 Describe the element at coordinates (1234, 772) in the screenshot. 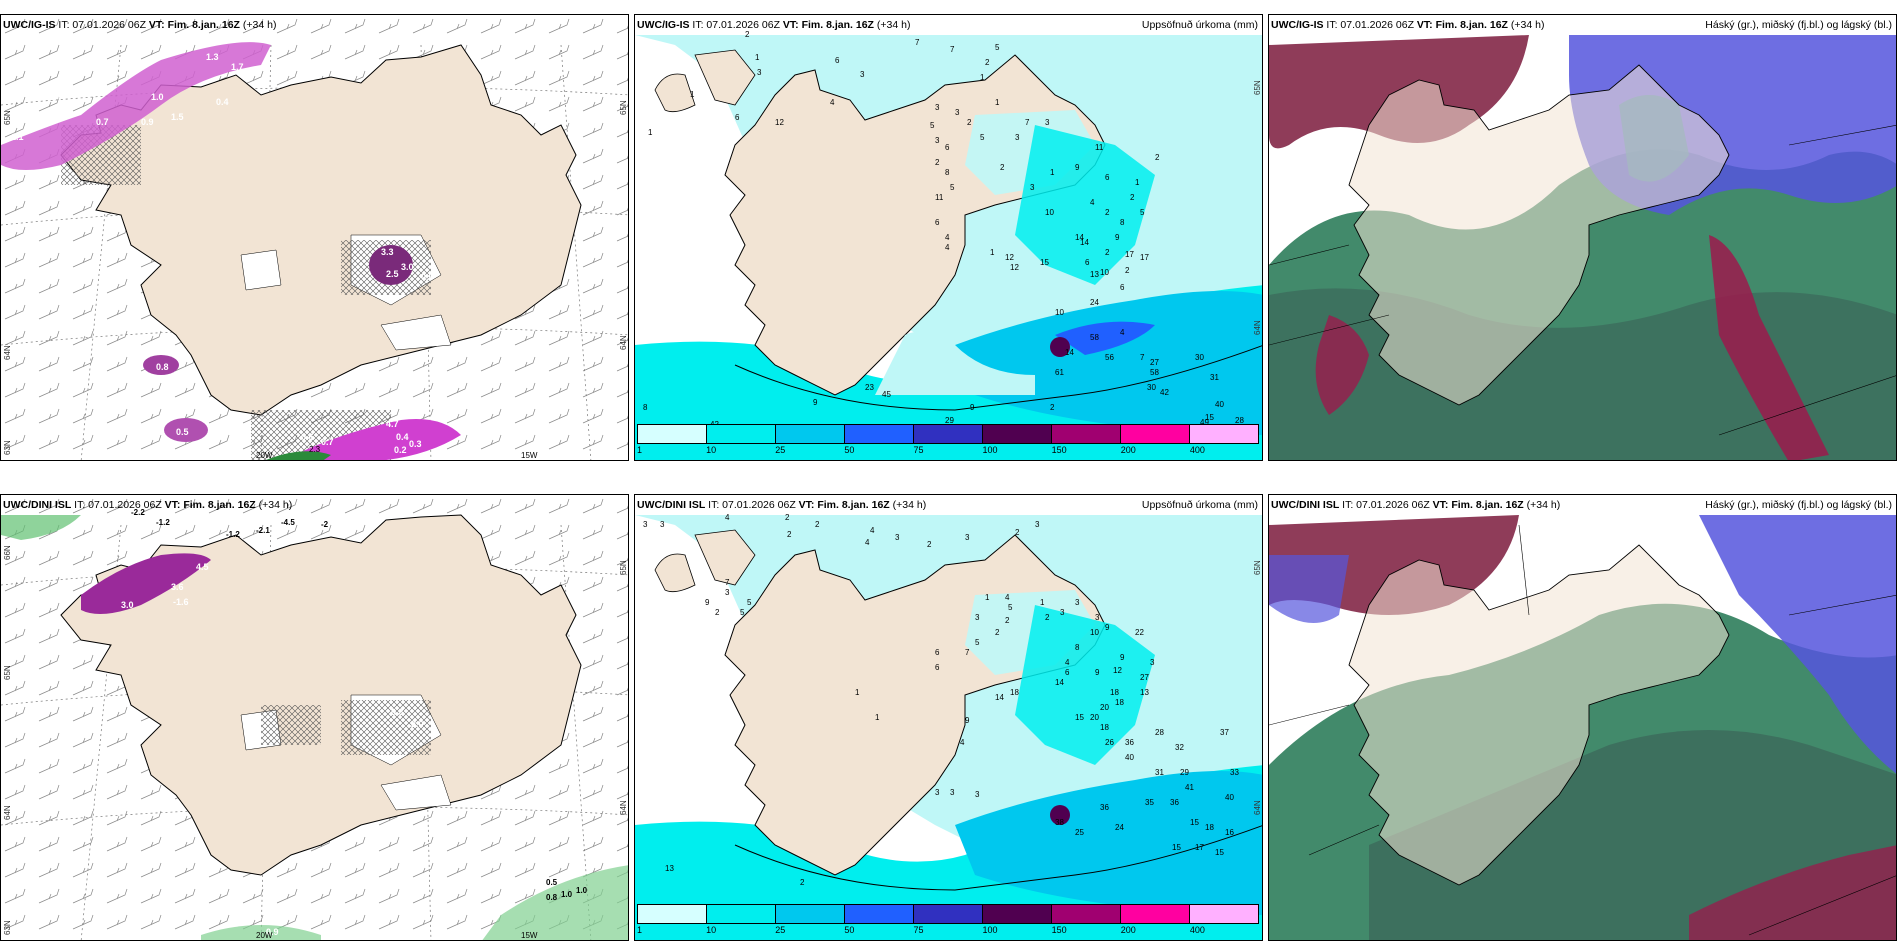

I see `svg-text: 33` at that location.